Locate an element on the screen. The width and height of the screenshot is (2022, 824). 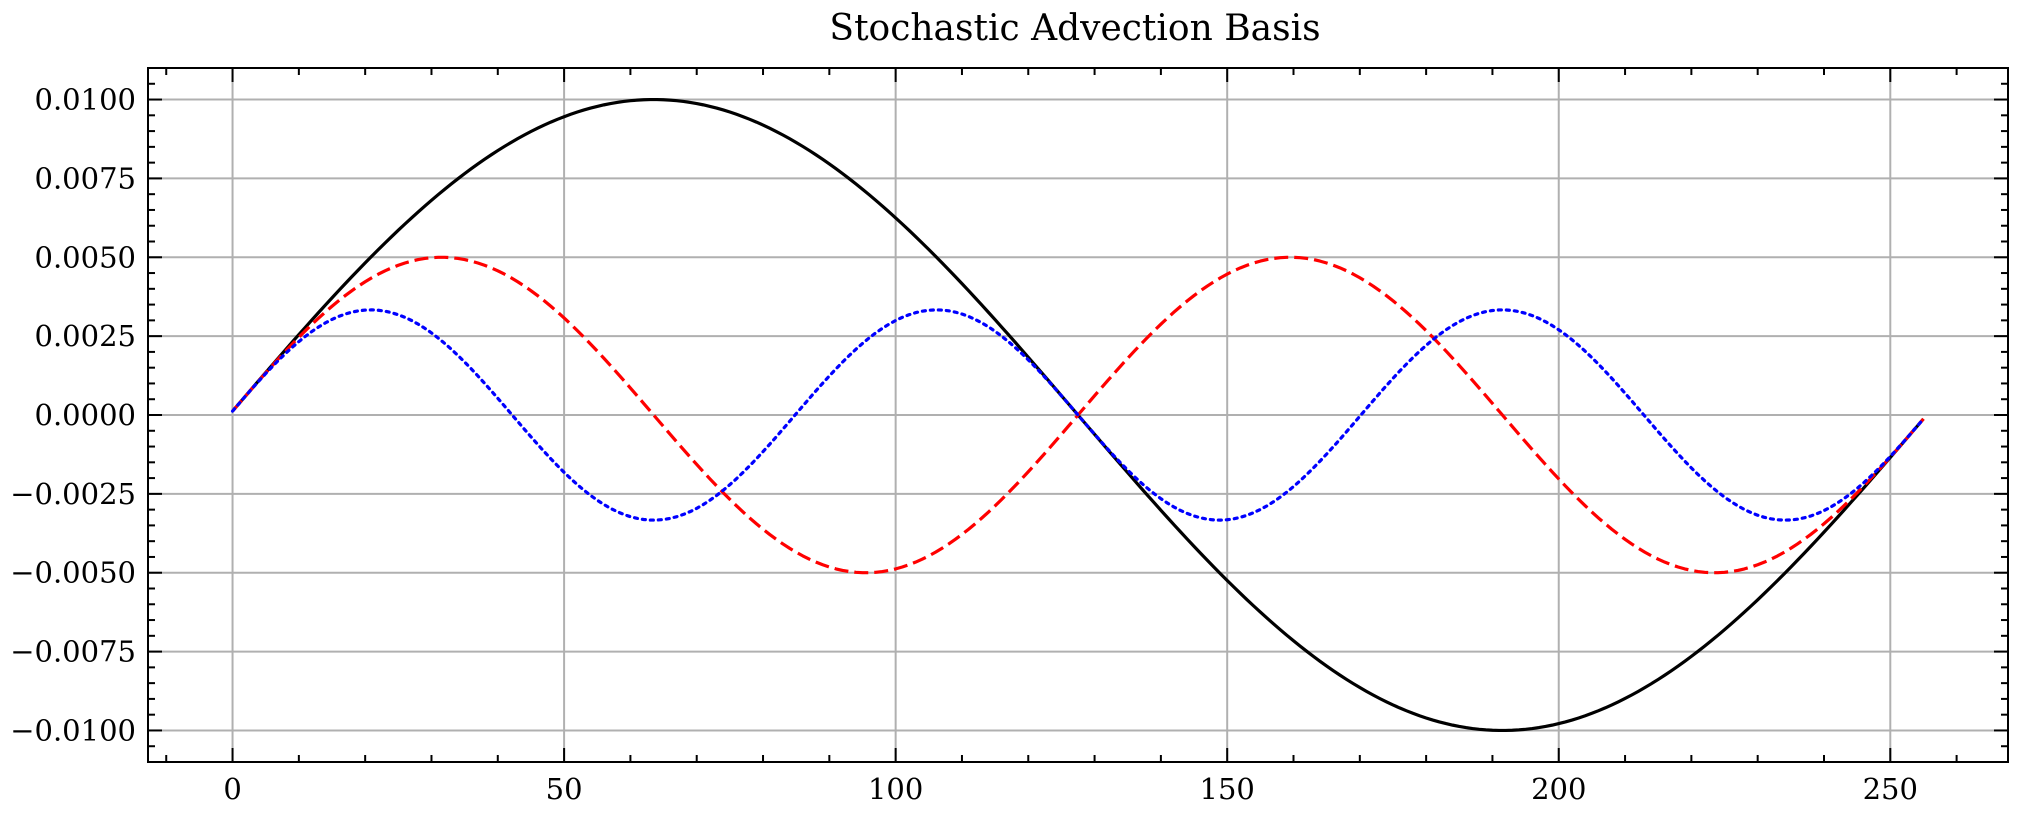
y-tick-label: 0.0100 is located at coordinates (85, 100).